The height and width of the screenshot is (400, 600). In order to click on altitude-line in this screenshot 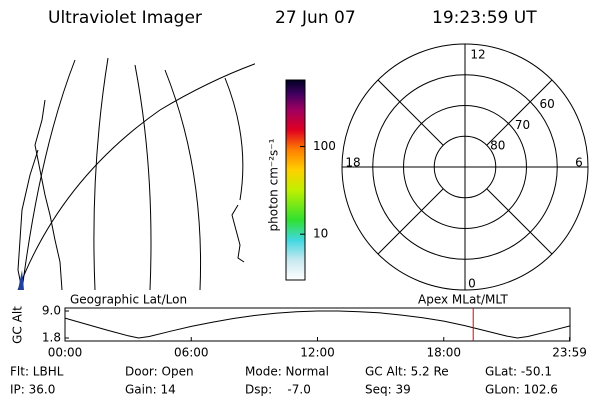, I will do `click(317, 324)`.